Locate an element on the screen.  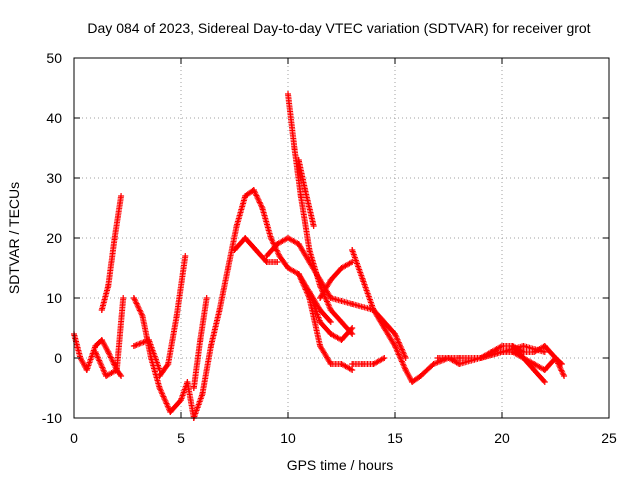
x-tick-label: 10 is located at coordinates (288, 438).